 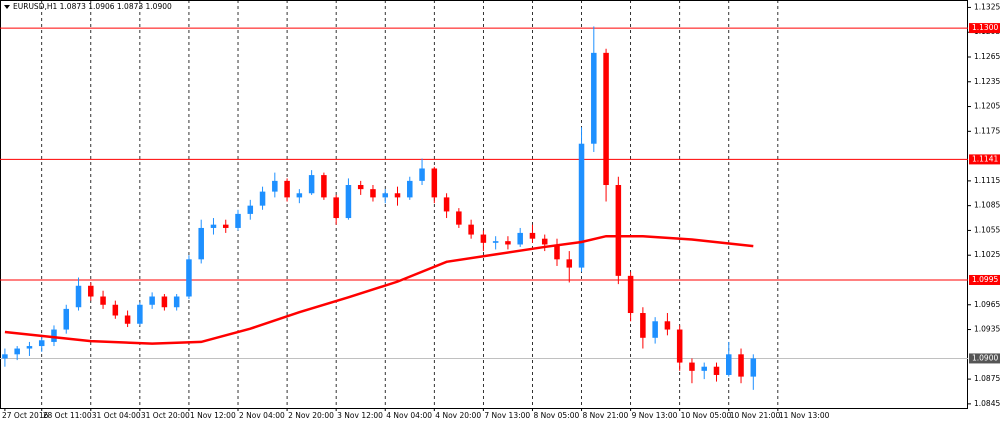 What do you see at coordinates (987, 403) in the screenshot?
I see `y-tick-label: 1.0845` at bounding box center [987, 403].